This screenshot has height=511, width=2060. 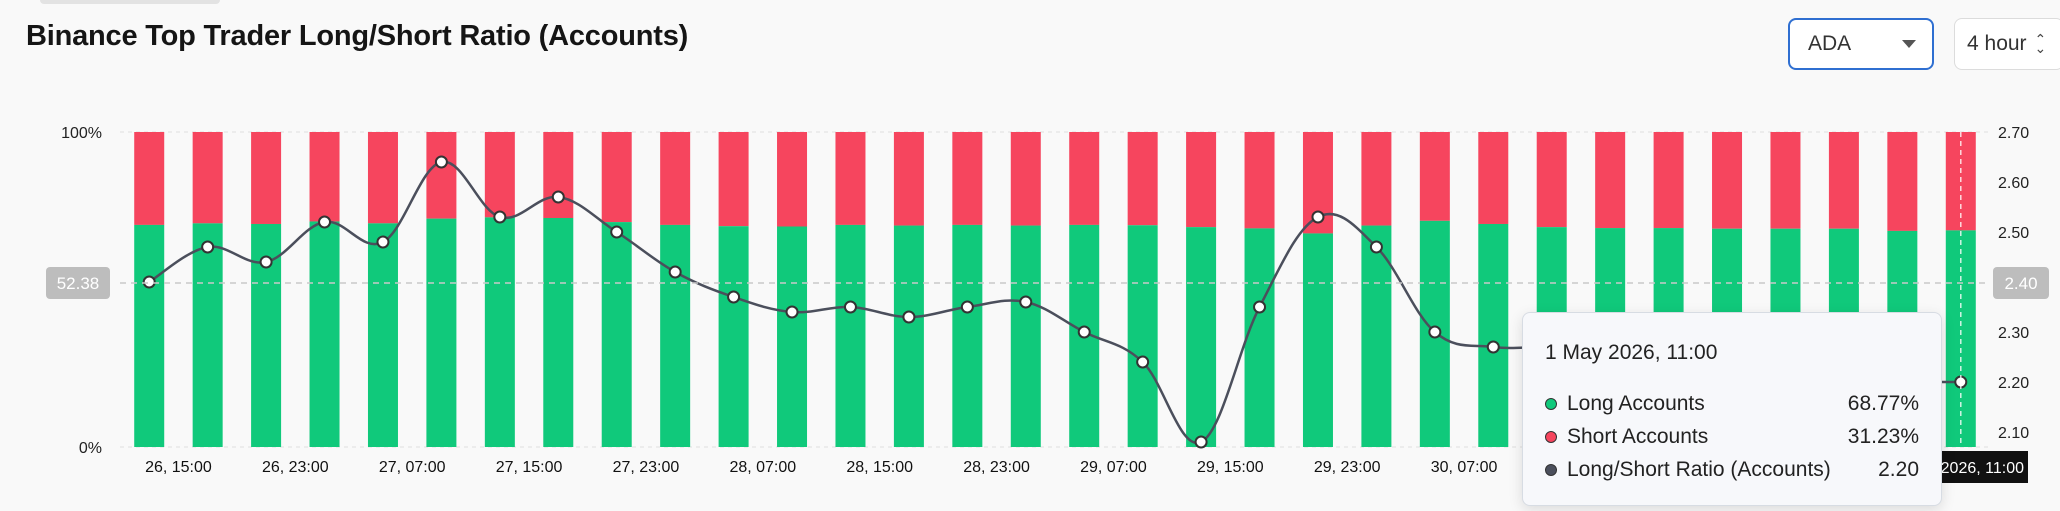 I want to click on crosshair-left-badge, so click(x=78, y=283).